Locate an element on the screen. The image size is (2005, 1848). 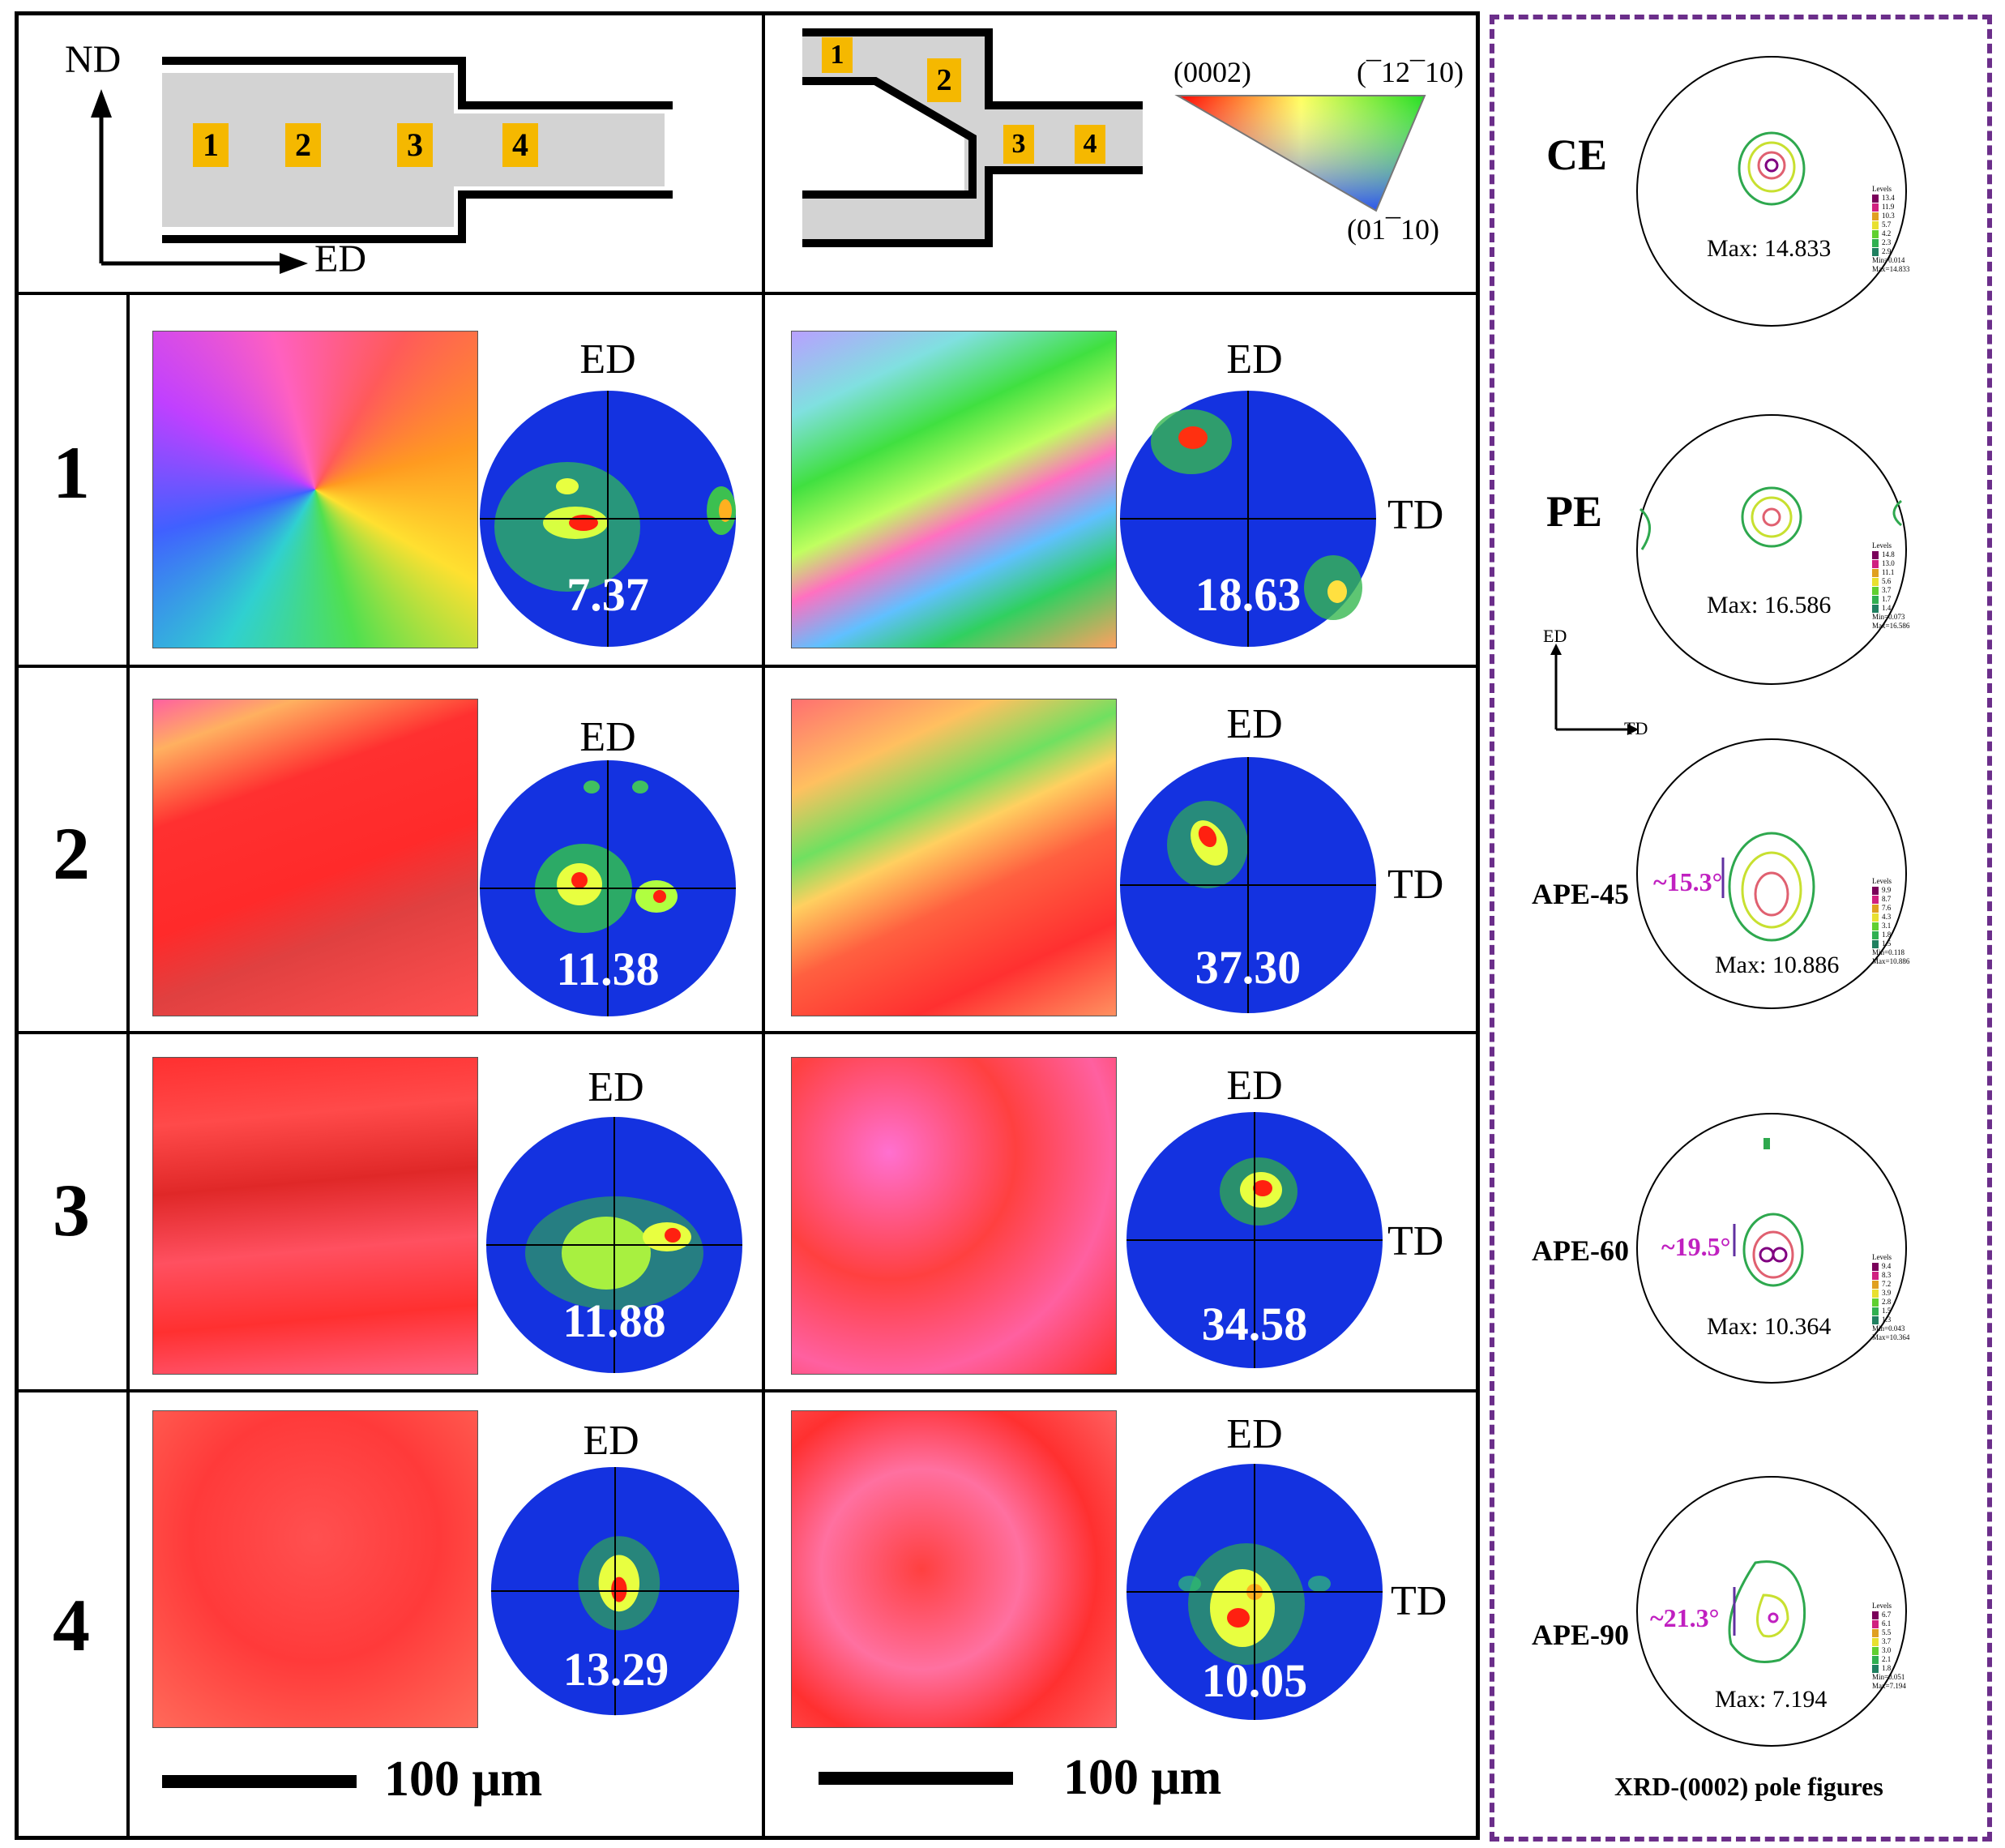
xrd-level-row: 8.3 is located at coordinates (1891, 1275).